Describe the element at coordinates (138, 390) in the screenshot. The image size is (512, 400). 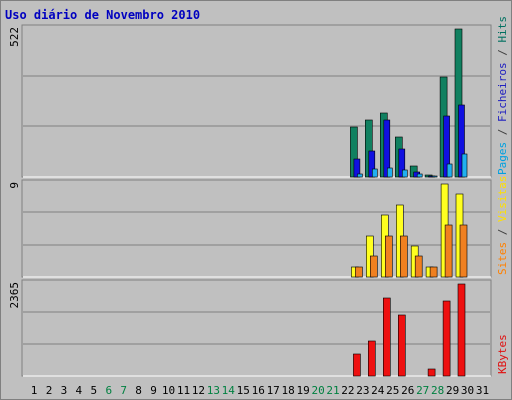
I see `x-tick-label: 8` at that location.